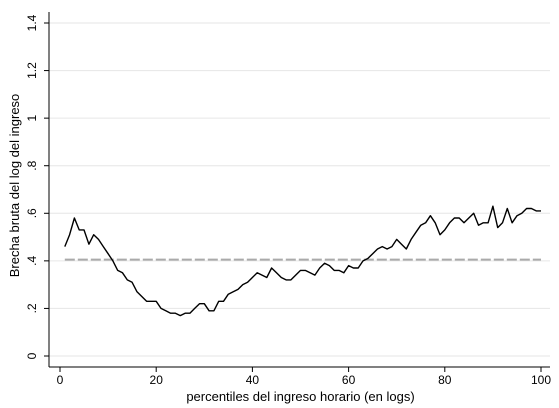 The image size is (559, 408). What do you see at coordinates (32, 165) in the screenshot?
I see `y-tick-label: .8` at bounding box center [32, 165].